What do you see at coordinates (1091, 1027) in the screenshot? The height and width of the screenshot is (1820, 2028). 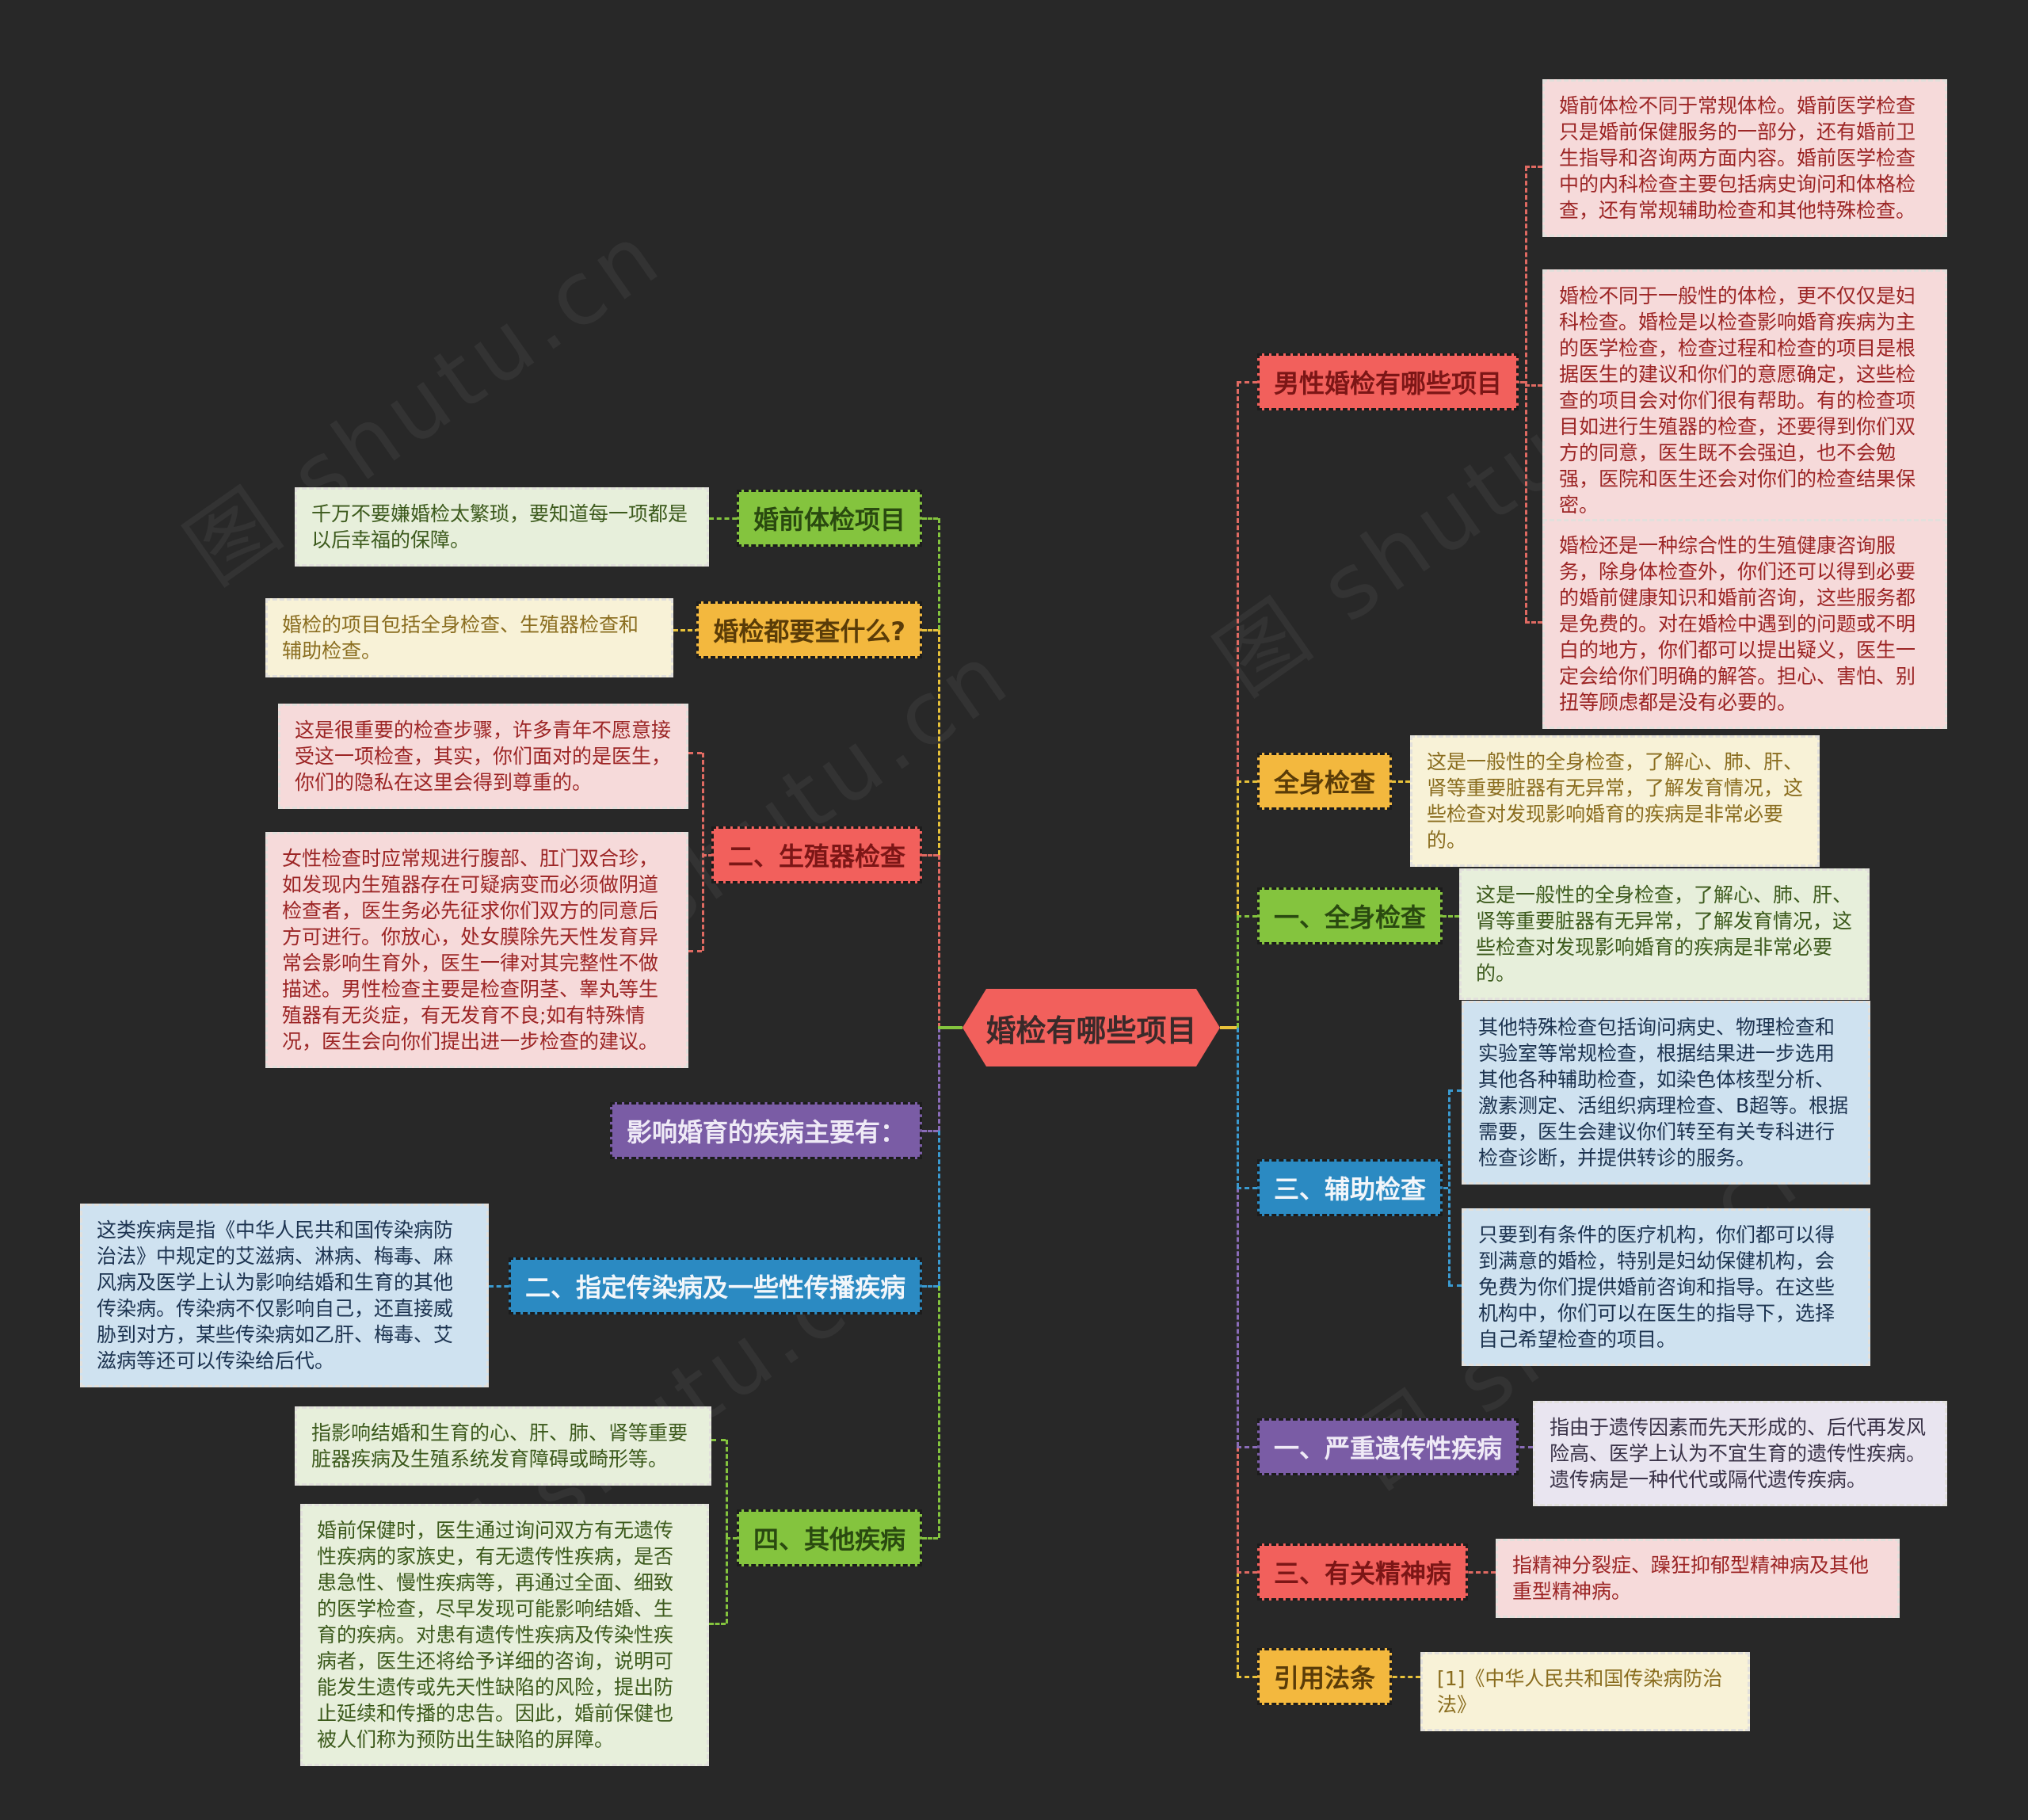 I see `central-topic: 婚检有哪些项目` at bounding box center [1091, 1027].